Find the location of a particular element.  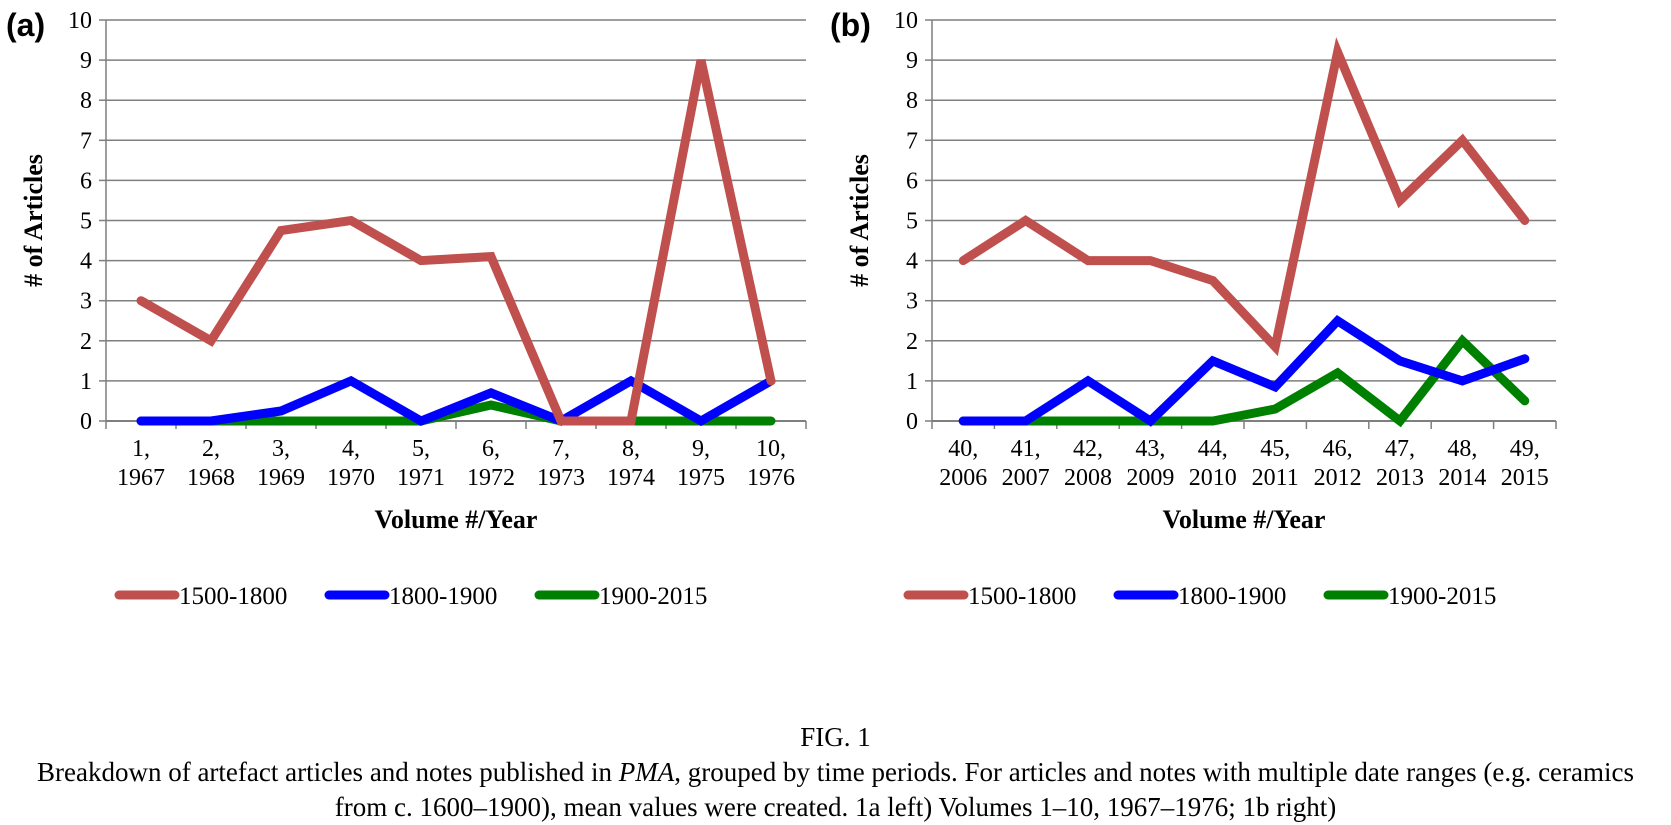

x-tick-label: 9, 1975 is located at coordinates (701, 463).